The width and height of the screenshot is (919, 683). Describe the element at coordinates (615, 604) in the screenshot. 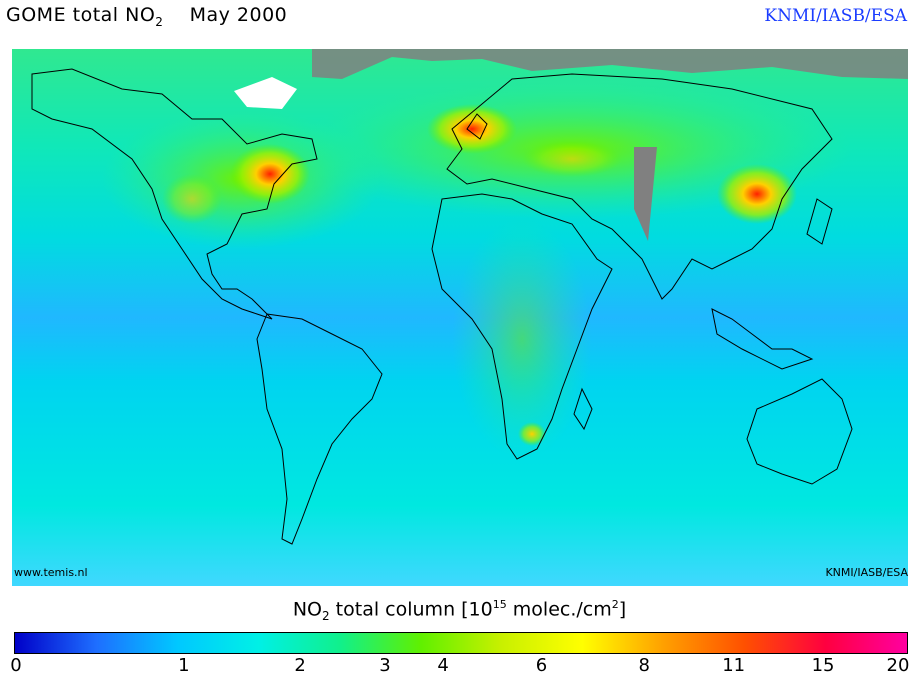

I see `legend-title-exp2: 2` at that location.